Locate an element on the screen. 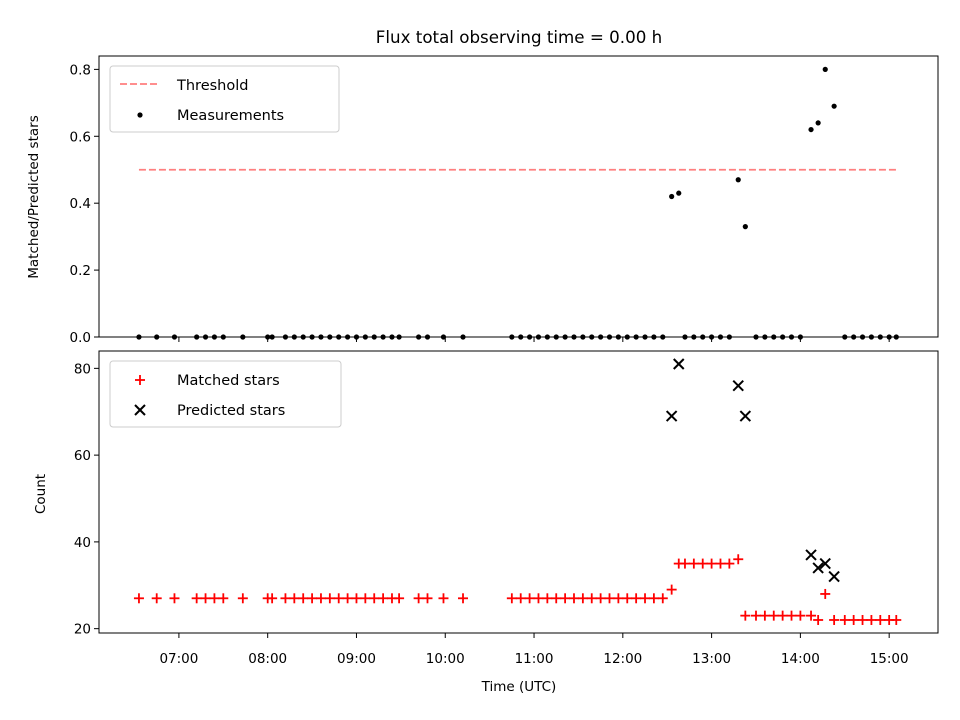 The height and width of the screenshot is (720, 960). top-legend-box is located at coordinates (224, 99).